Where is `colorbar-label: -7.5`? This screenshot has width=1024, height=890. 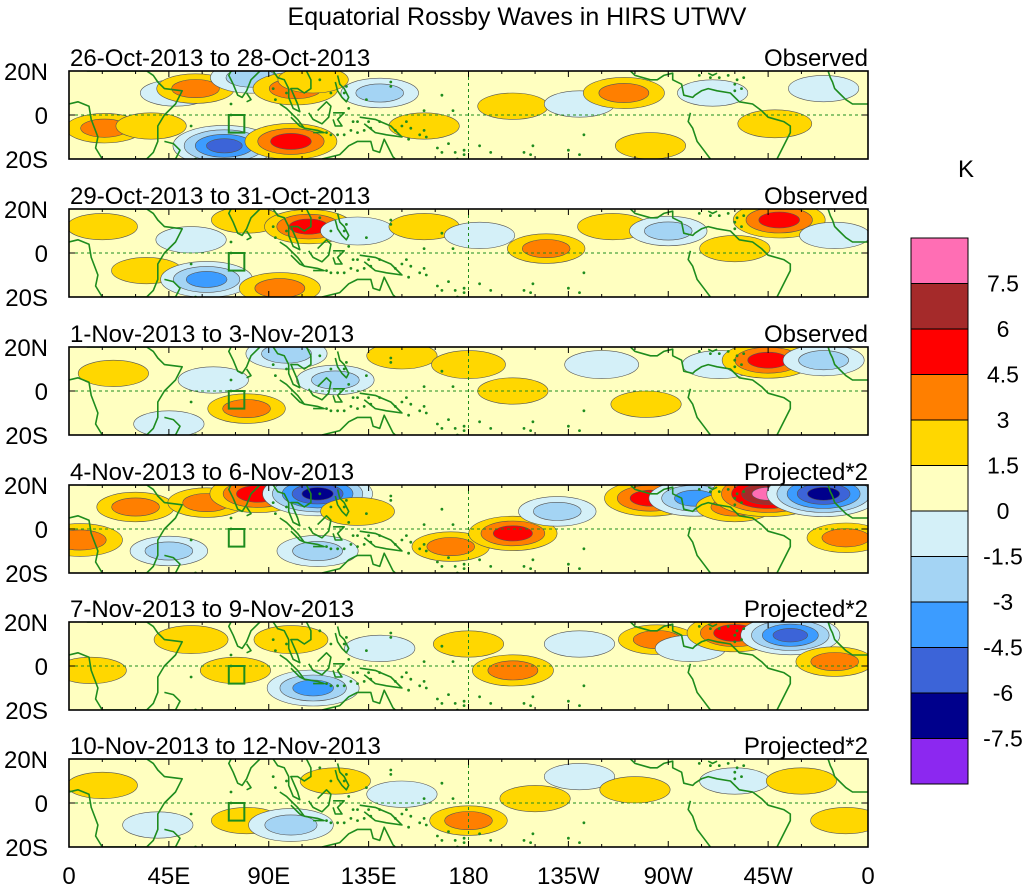 colorbar-label: -7.5 is located at coordinates (1003, 739).